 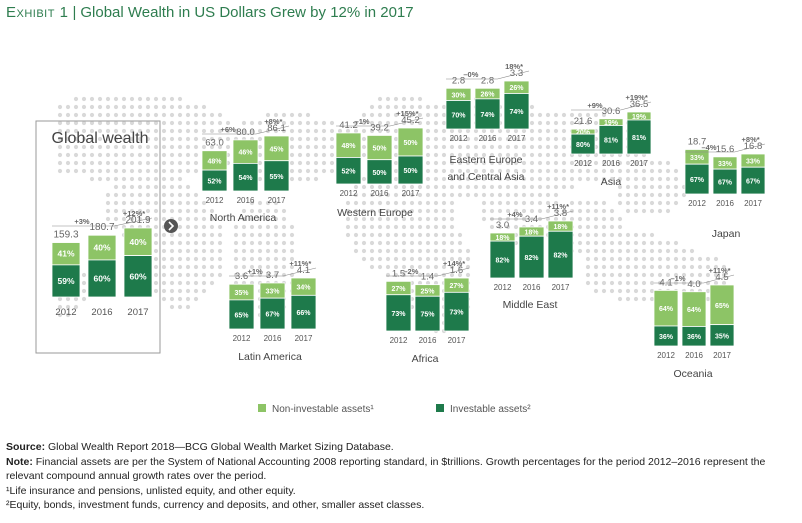 I want to click on label-non-investable: 18%, so click(x=560, y=227).